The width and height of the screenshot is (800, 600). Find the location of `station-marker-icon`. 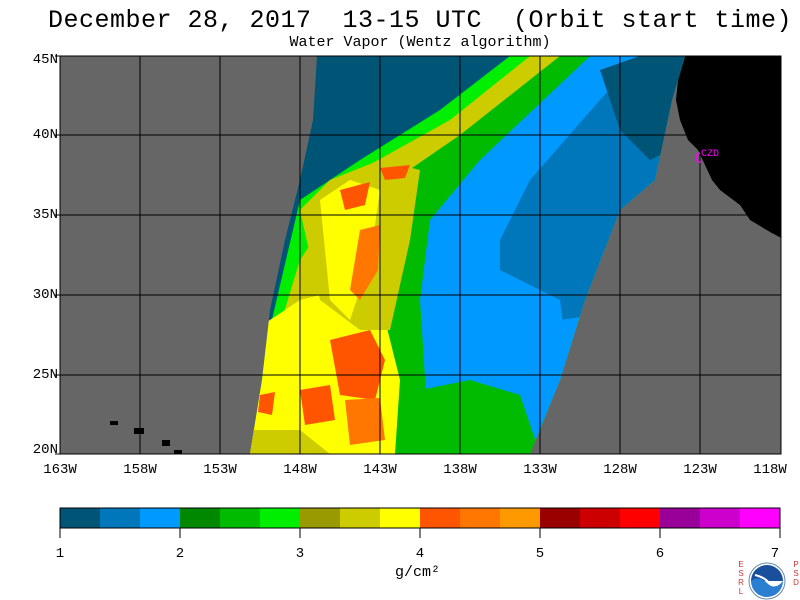

station-marker-icon is located at coordinates (698, 157).